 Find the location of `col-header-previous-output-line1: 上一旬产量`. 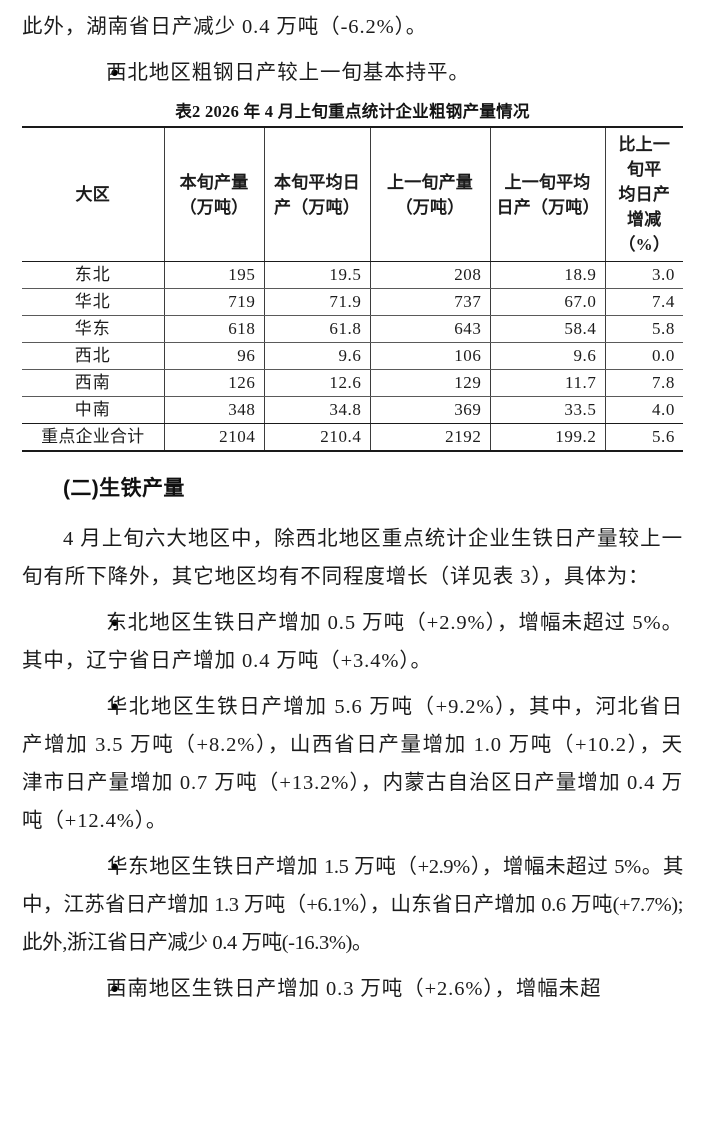

col-header-previous-output-line1: 上一旬产量 is located at coordinates (430, 182).